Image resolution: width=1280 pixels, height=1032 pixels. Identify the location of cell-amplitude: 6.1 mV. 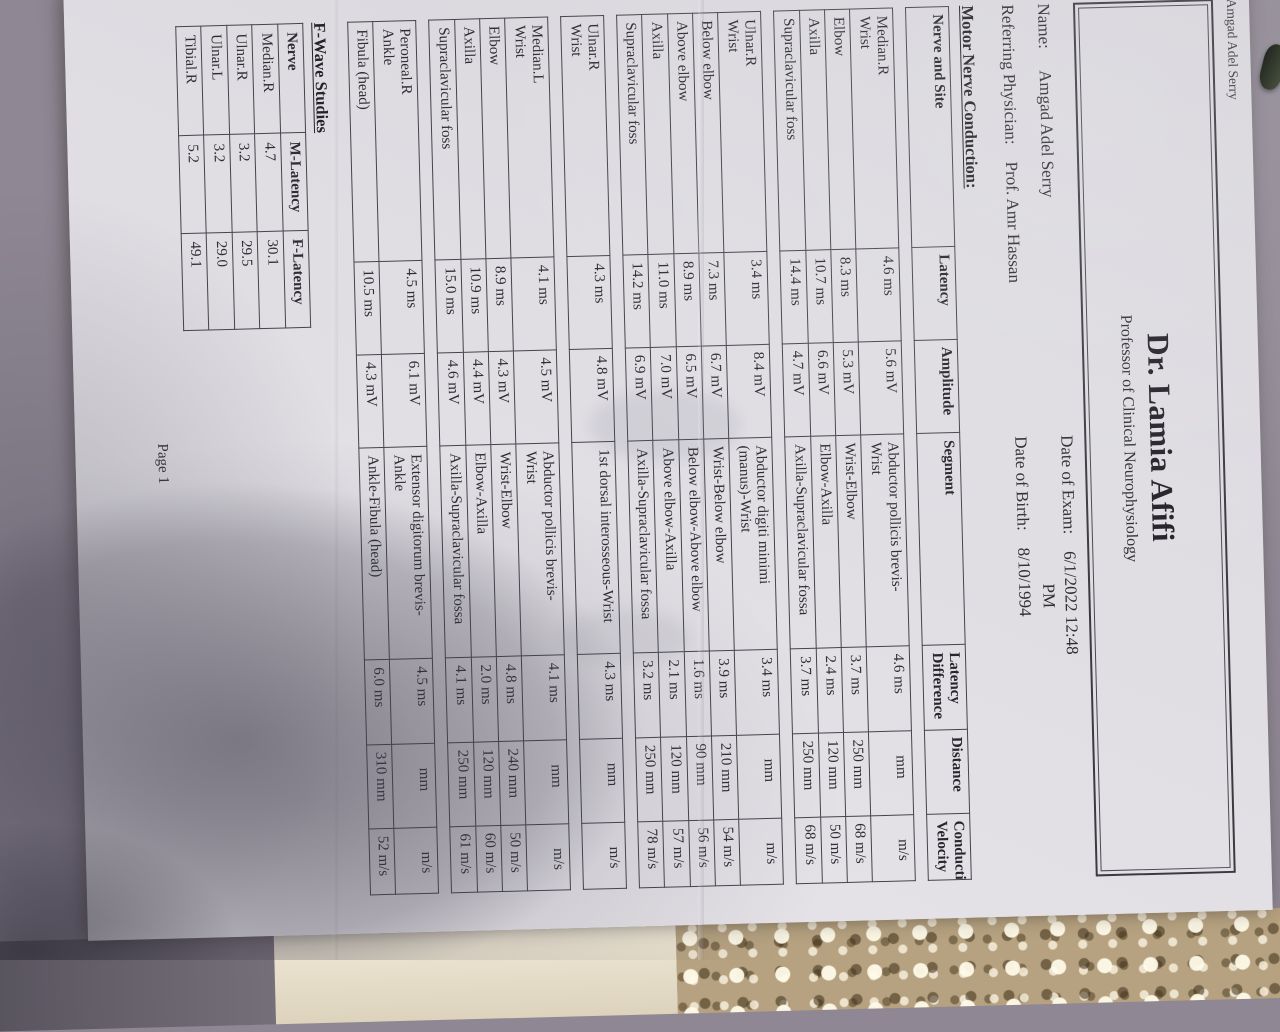
(404, 400).